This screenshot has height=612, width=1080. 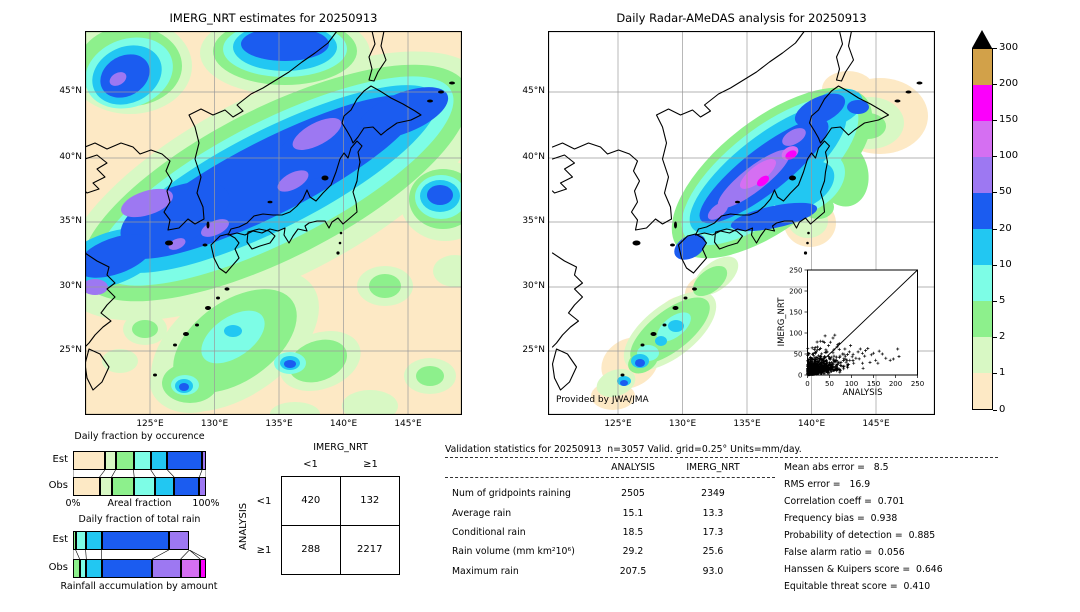 What do you see at coordinates (713, 532) in the screenshot?
I see `stat-imerg-conditional: 17.3` at bounding box center [713, 532].